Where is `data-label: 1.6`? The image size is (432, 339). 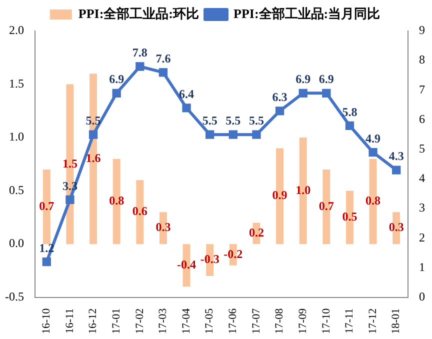 data-label: 1.6 is located at coordinates (93, 157).